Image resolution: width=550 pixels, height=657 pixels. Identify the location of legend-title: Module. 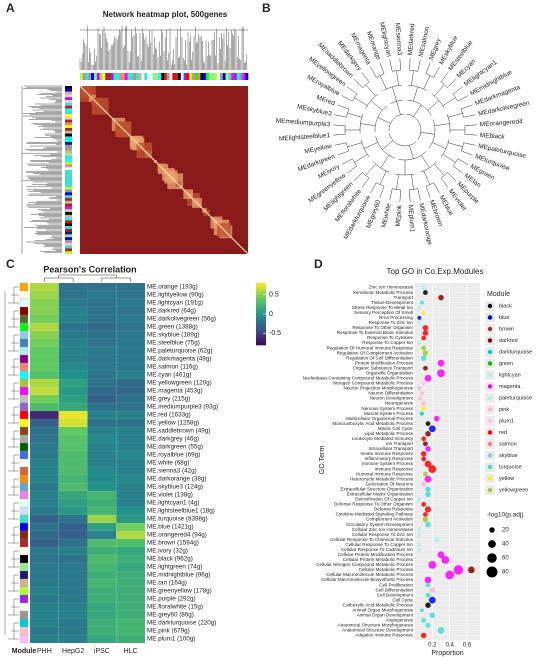
(498, 294).